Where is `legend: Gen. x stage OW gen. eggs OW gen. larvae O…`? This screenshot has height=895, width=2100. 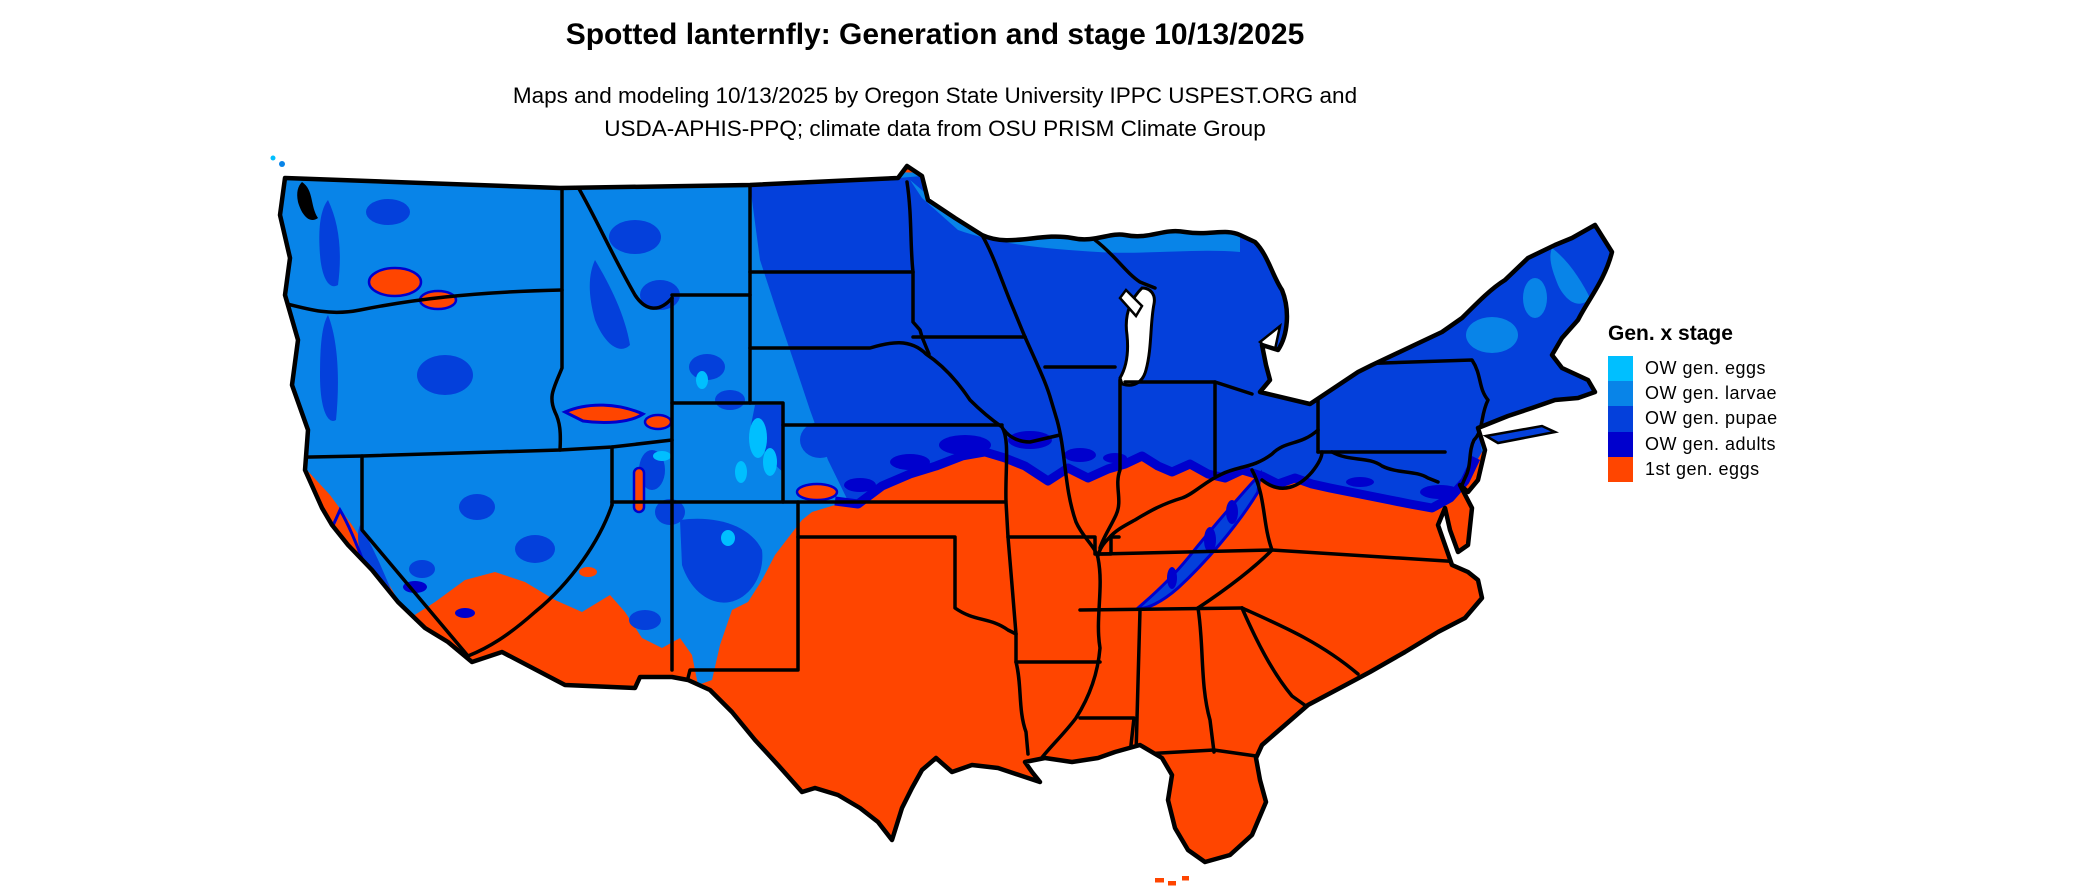
legend: Gen. x stage OW gen. eggs OW gen. larvae O… is located at coordinates (1773, 402).